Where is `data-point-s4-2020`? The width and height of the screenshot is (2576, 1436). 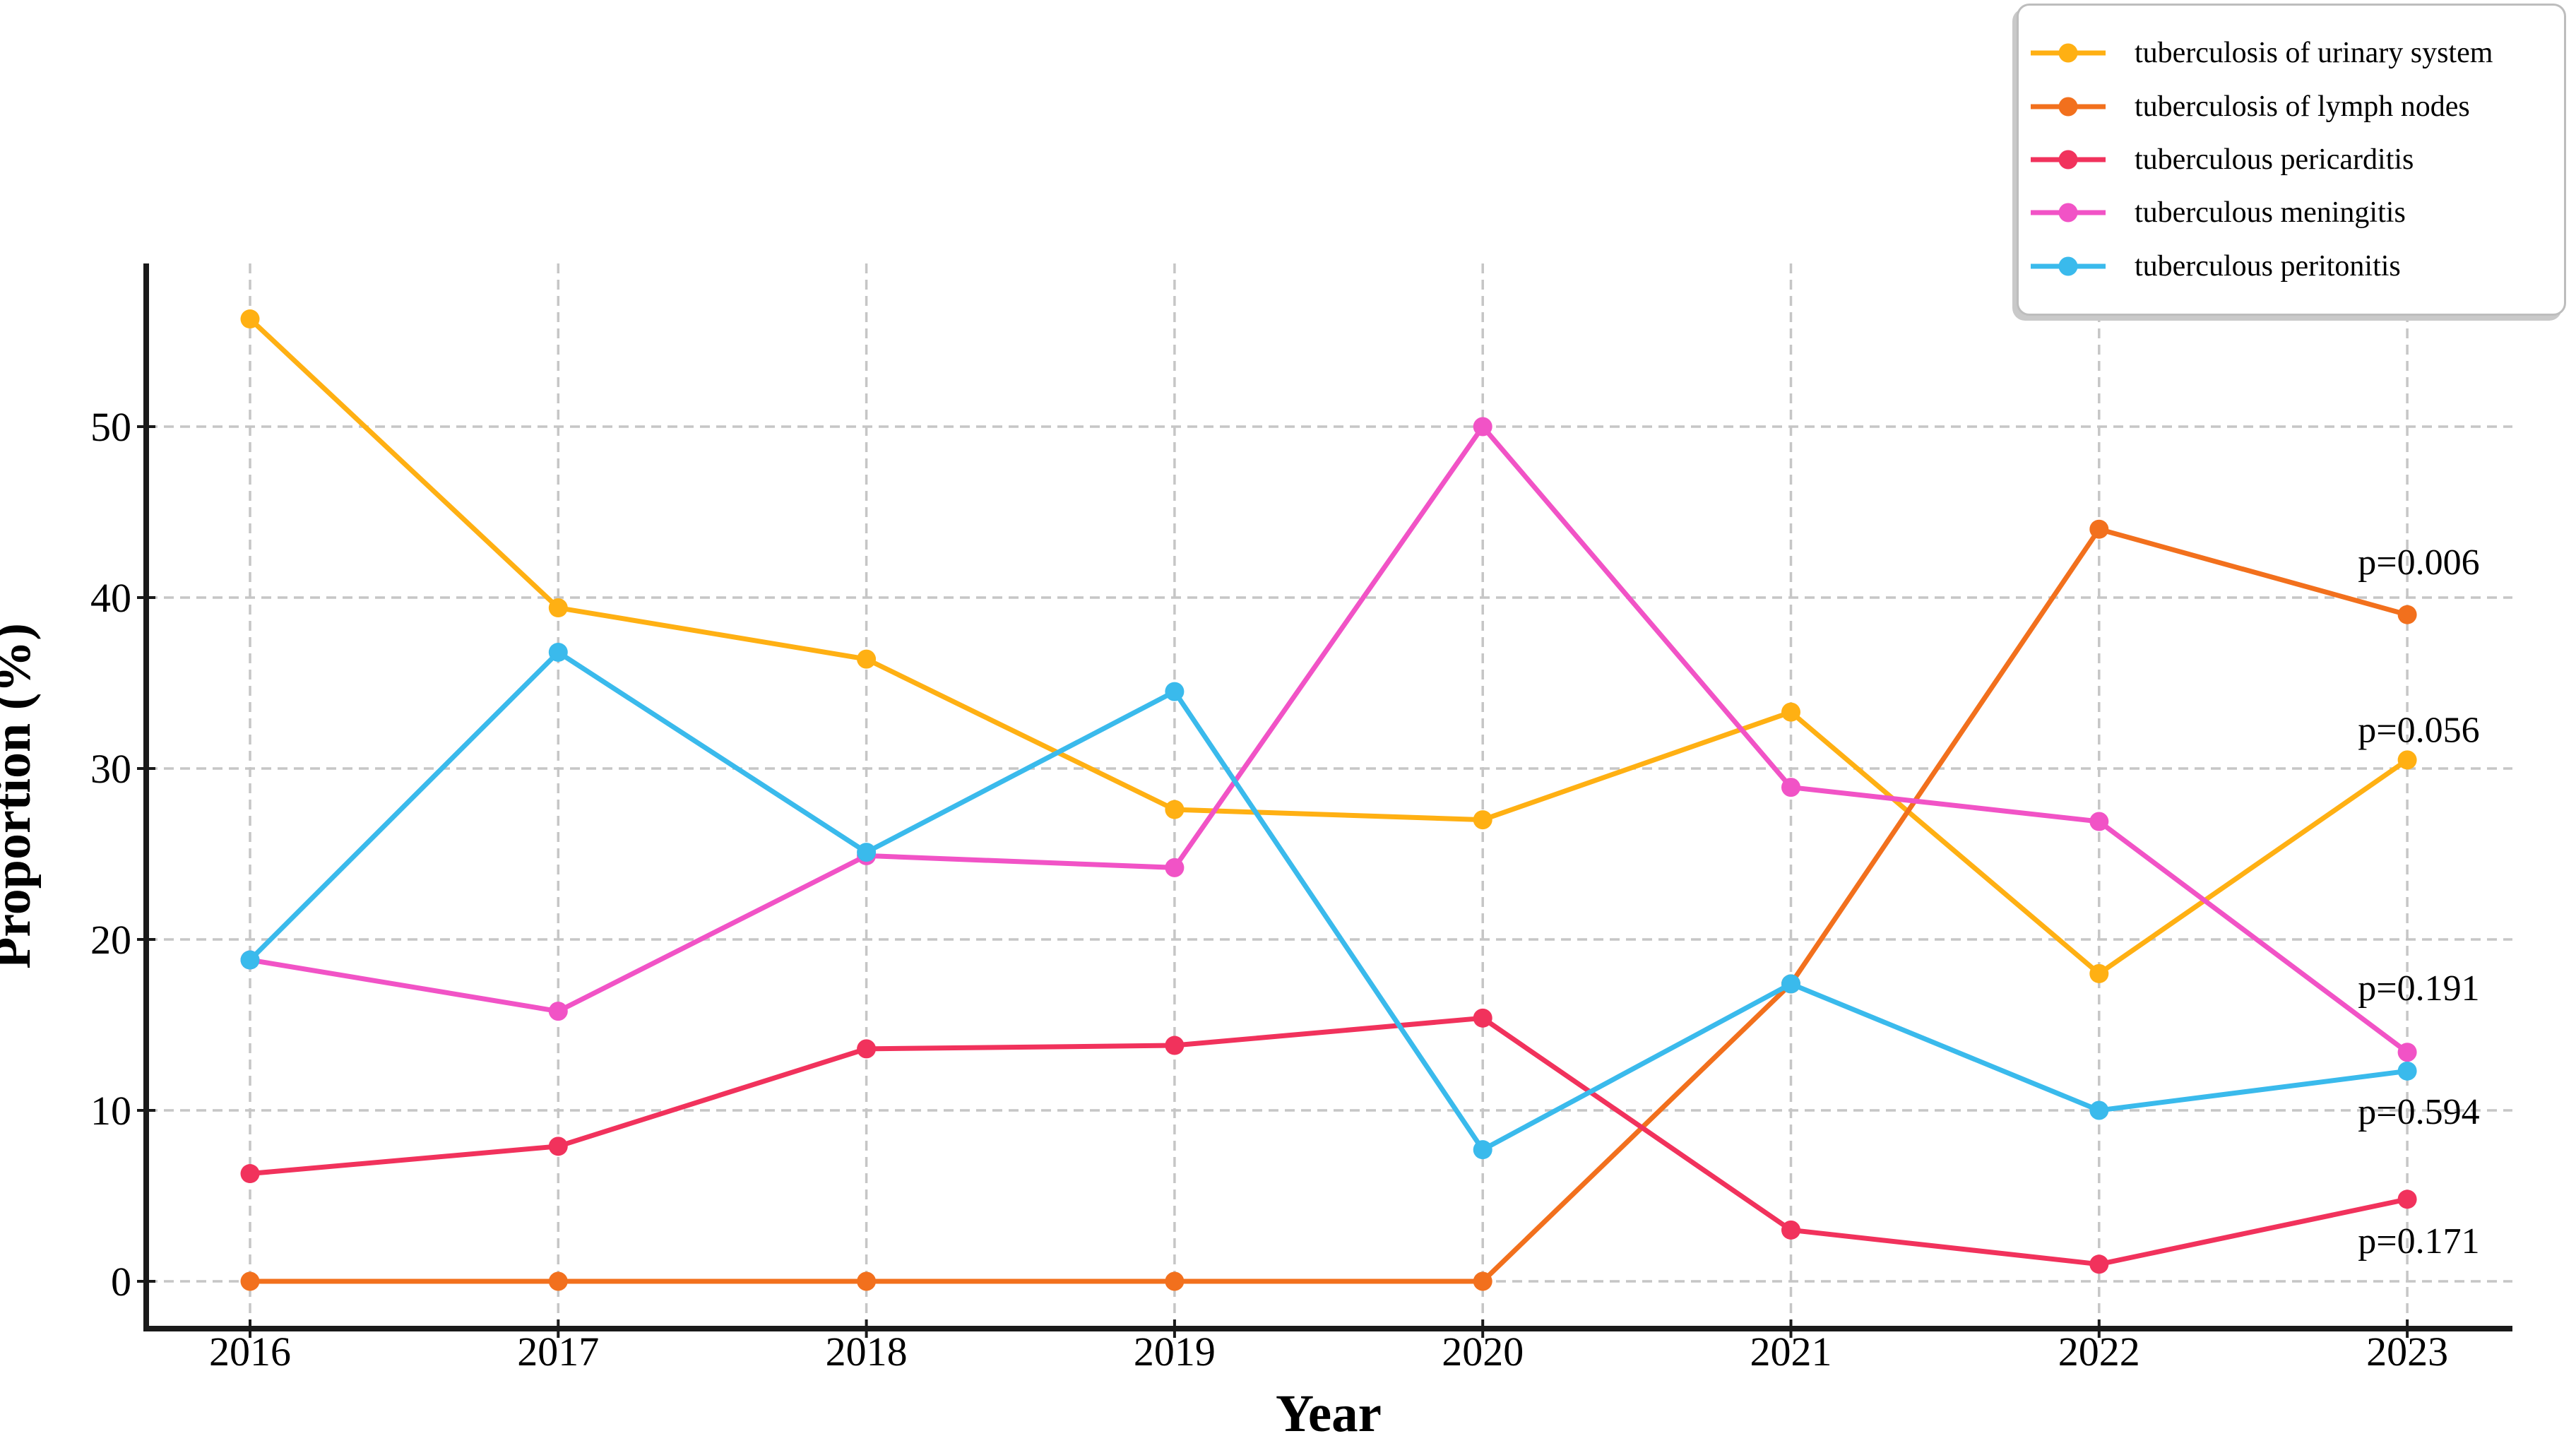
data-point-s4-2020 is located at coordinates (1482, 1150).